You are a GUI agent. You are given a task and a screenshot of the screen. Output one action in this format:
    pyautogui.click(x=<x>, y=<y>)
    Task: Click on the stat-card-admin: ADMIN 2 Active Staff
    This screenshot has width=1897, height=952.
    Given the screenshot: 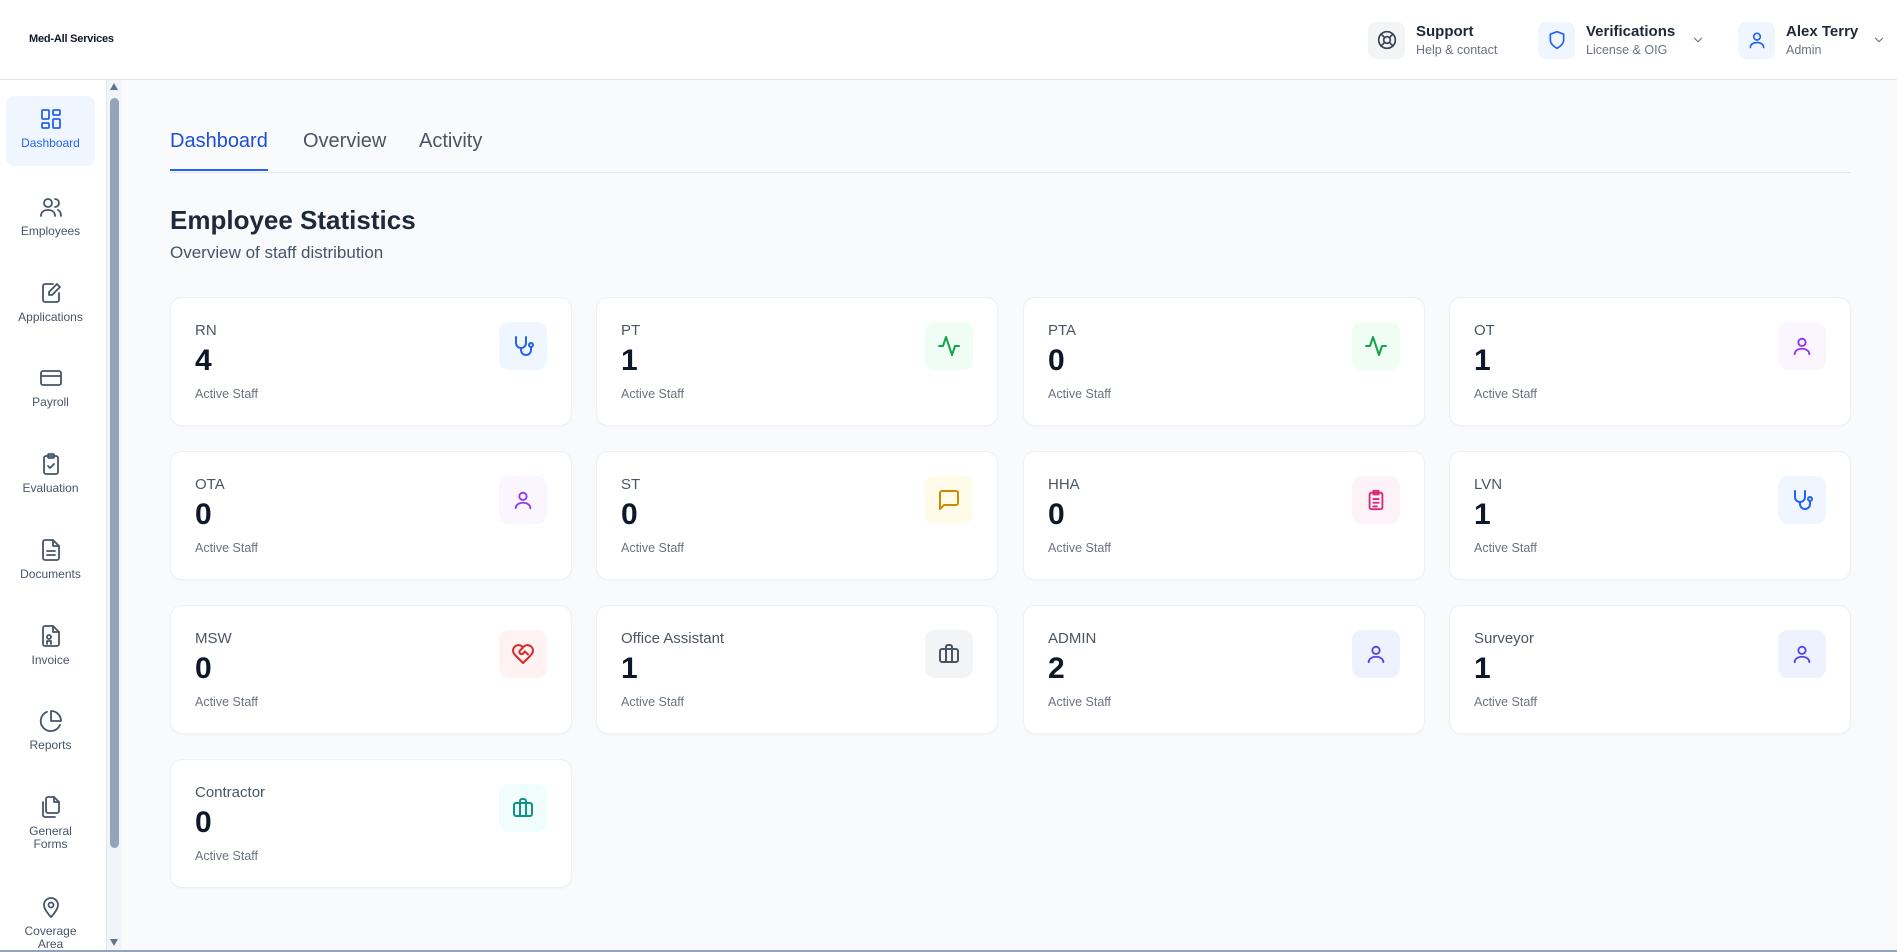 What is the action you would take?
    pyautogui.click(x=1224, y=669)
    